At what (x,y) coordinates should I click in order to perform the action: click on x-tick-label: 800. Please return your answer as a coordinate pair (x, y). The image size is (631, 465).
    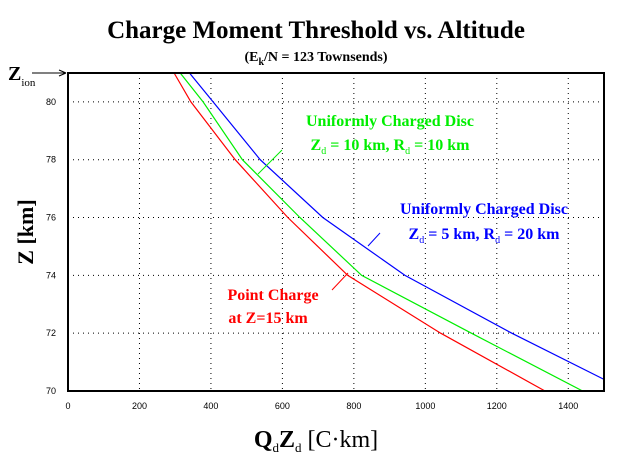
    Looking at the image, I should click on (353, 406).